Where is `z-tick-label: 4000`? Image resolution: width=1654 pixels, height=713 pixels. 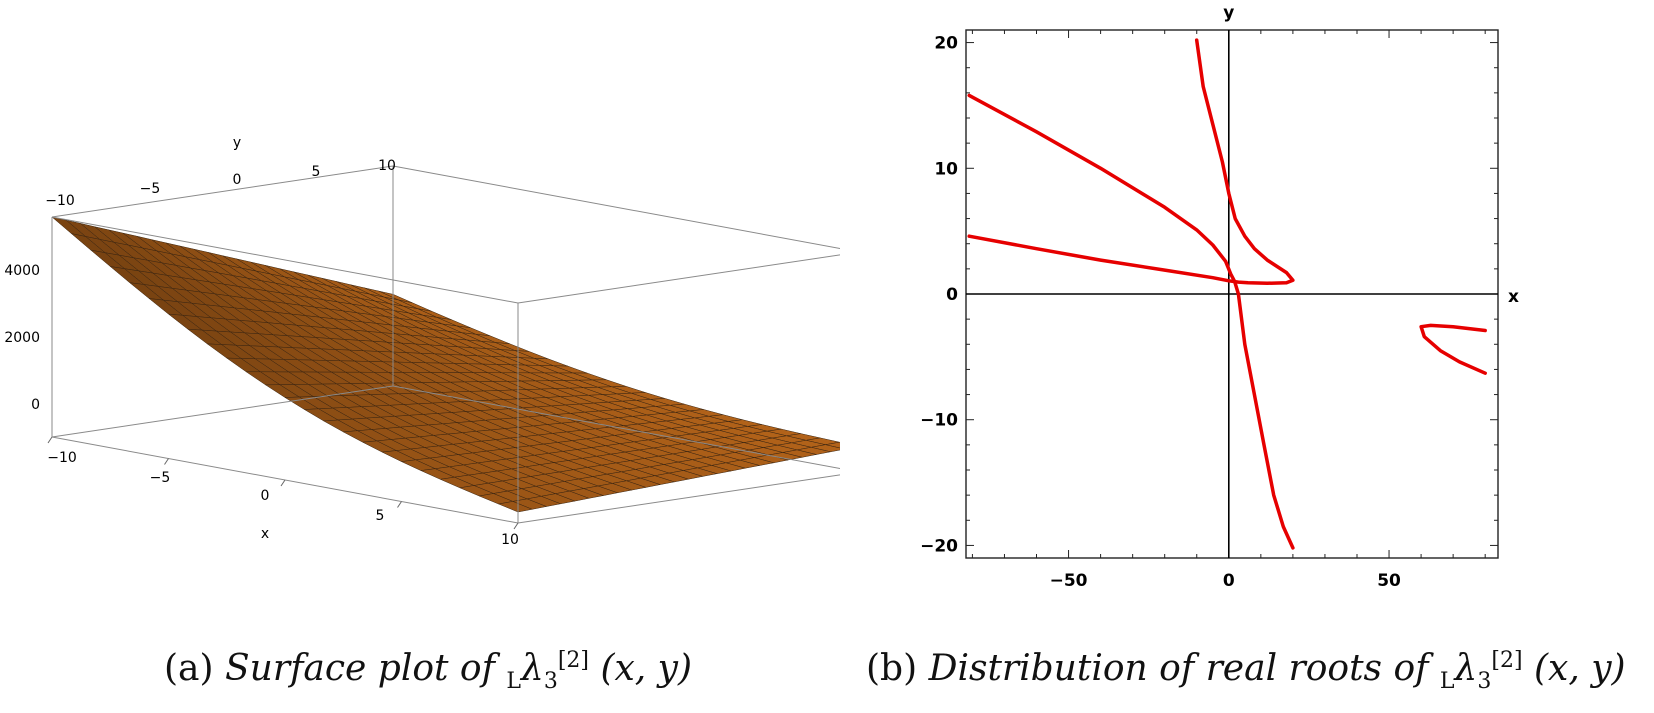
z-tick-label: 4000 is located at coordinates (22, 271).